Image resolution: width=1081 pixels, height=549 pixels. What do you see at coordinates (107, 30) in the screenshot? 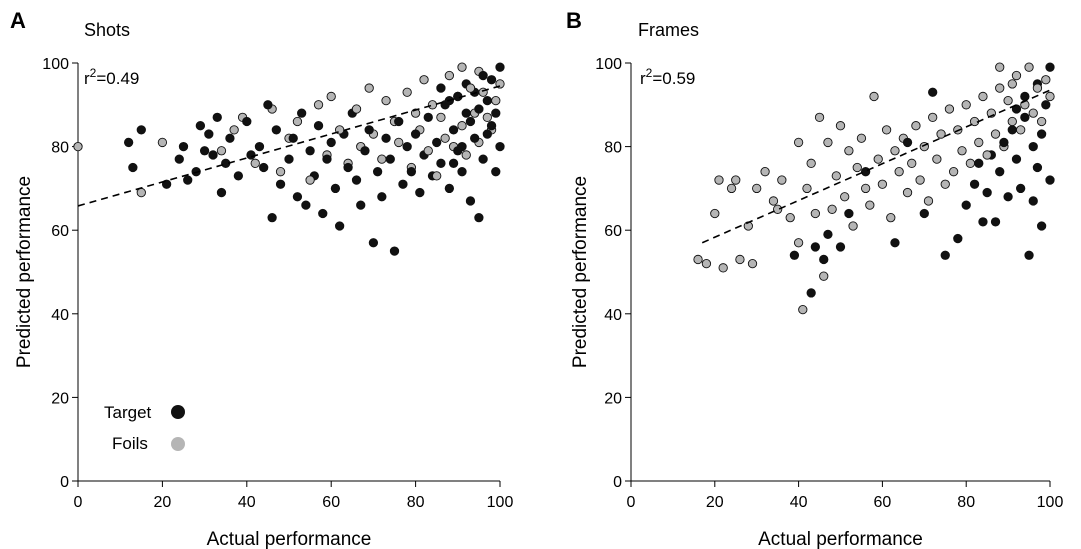
I see `panel-a-title: Shots` at bounding box center [107, 30].